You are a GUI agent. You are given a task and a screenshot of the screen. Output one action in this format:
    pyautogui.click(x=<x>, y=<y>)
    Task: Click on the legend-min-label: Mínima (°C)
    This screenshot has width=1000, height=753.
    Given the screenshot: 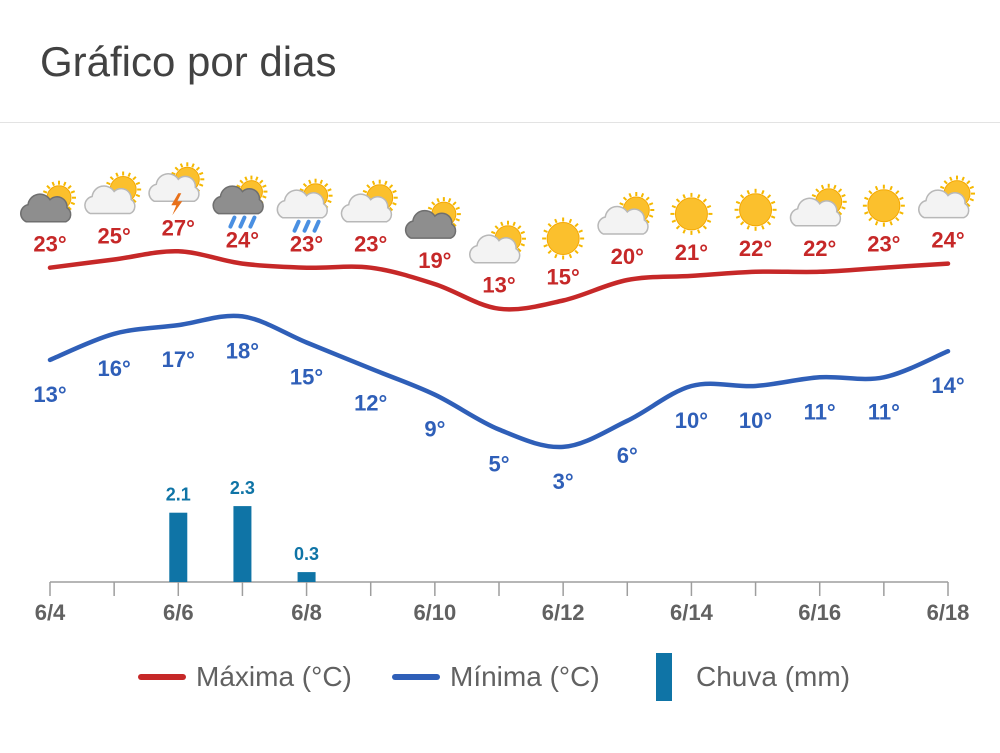 What is the action you would take?
    pyautogui.click(x=525, y=676)
    